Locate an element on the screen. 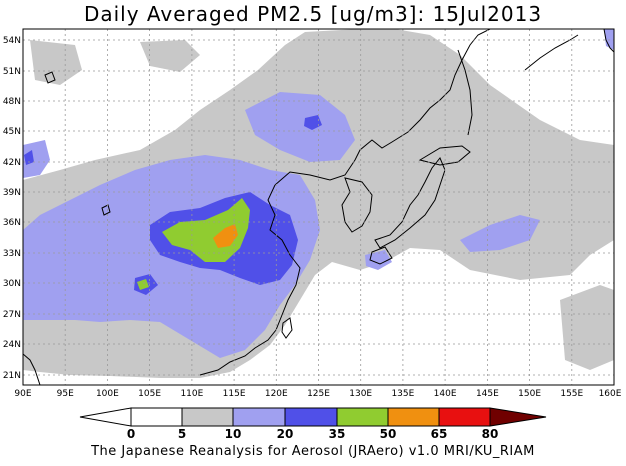 Image resolution: width=626 pixels, height=466 pixels. lon-tick-label: 155E is located at coordinates (571, 394).